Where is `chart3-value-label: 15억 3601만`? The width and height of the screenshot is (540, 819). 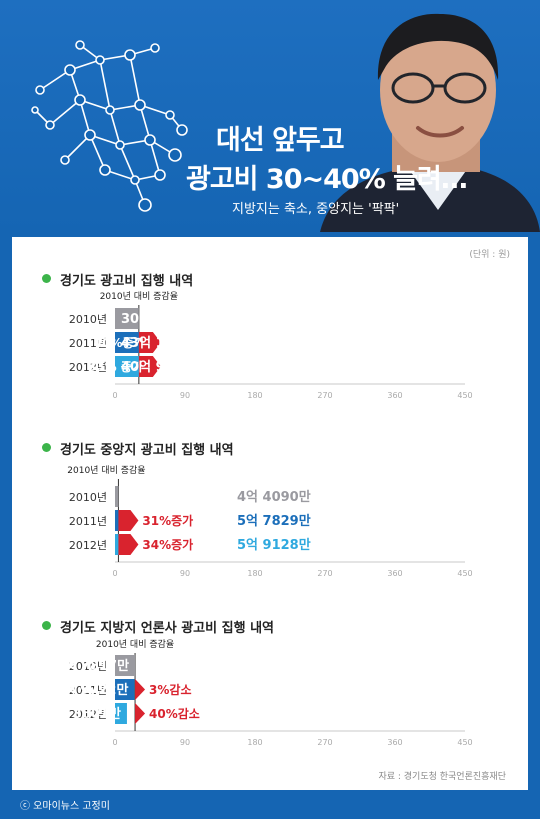 chart3-value-label: 15억 3601만 is located at coordinates (79, 714).